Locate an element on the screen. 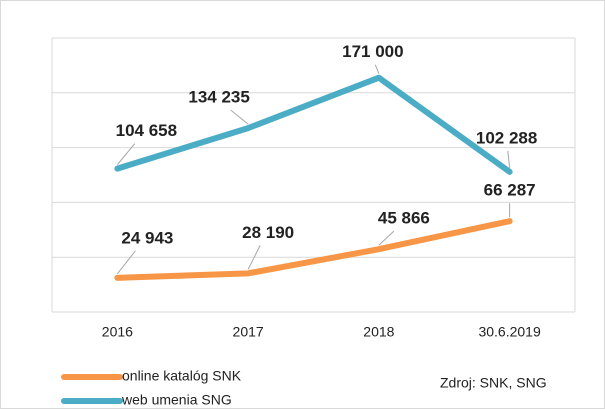 This screenshot has width=605, height=409. value-label: 24 943 is located at coordinates (147, 237).